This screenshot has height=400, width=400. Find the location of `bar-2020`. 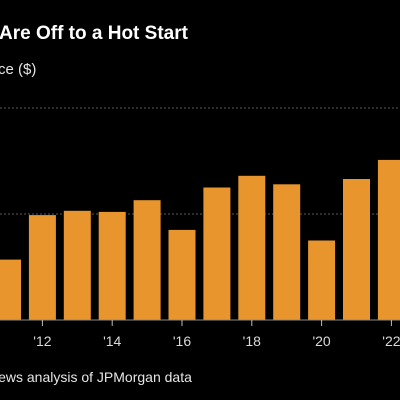

bar-2020 is located at coordinates (322, 280).